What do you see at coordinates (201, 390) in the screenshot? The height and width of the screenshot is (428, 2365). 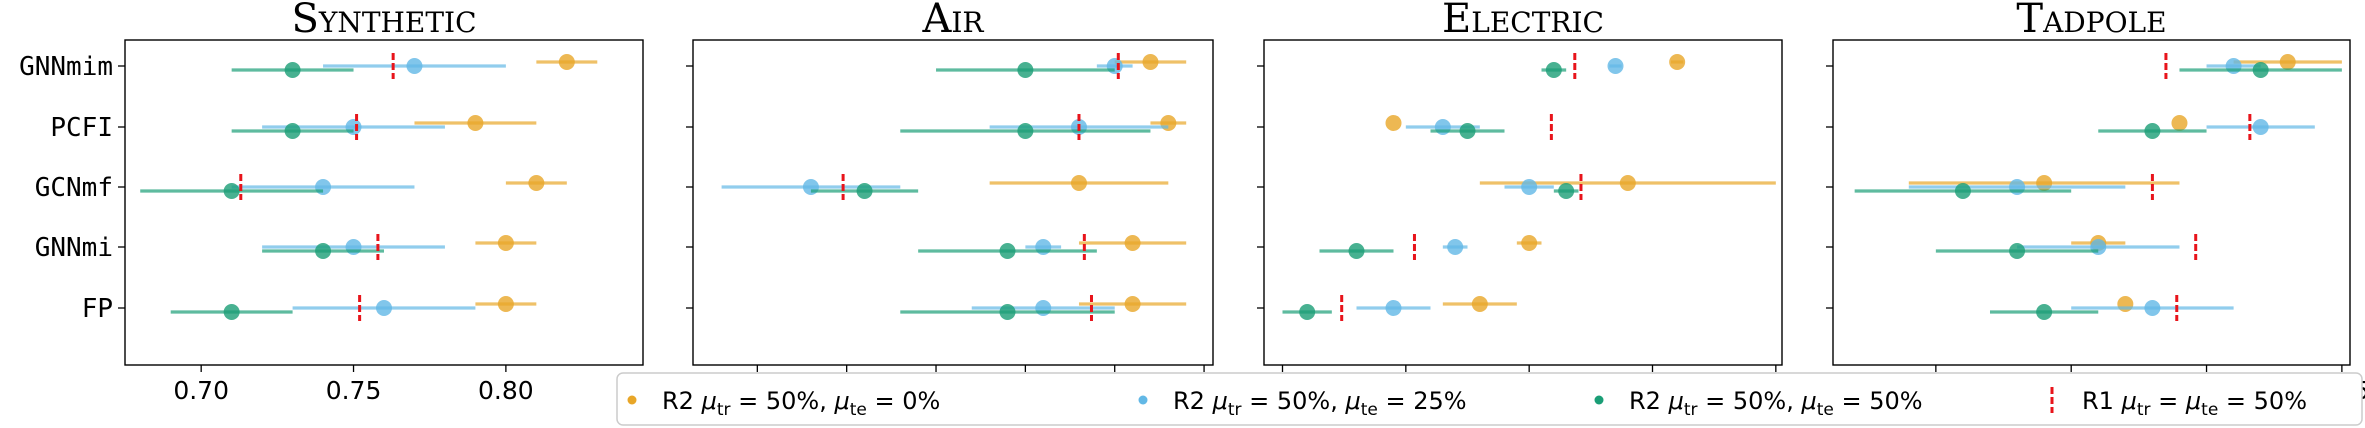 I see `x-tick-label: 0.70` at bounding box center [201, 390].